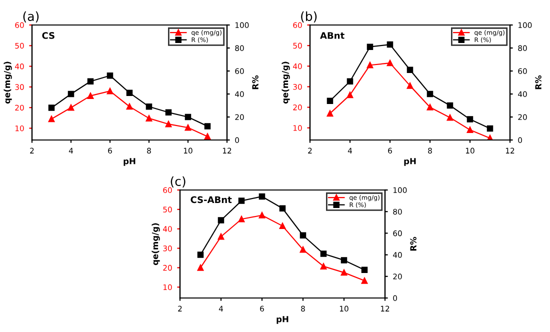 Image resolution: width=550 pixels, height=332 pixels. Describe the element at coordinates (211, 200) in the screenshot. I see `annotation: CS-ABnt` at that location.